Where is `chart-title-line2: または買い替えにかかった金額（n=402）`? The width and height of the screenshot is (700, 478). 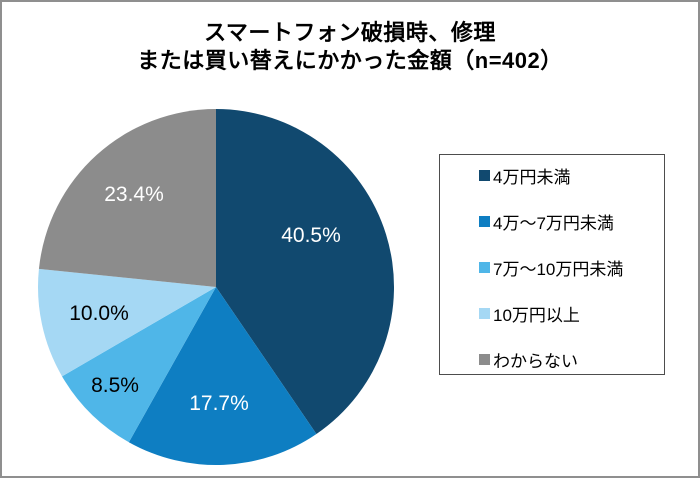 chart-title-line2: または買い替えにかかった金額（n=402） is located at coordinates (350, 60).